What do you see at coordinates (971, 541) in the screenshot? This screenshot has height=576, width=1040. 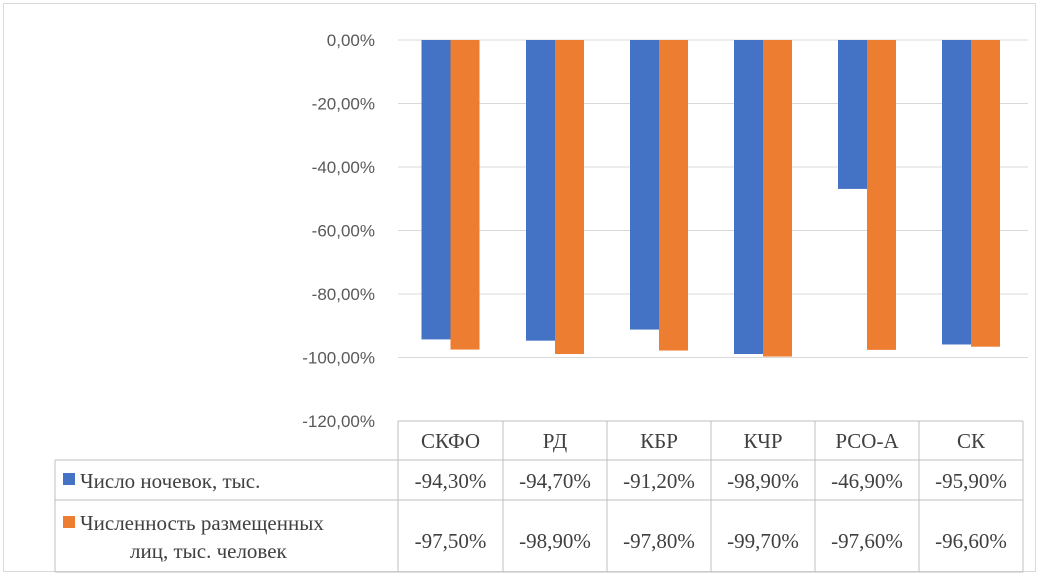 I see `data-label: -96,60%` at bounding box center [971, 541].